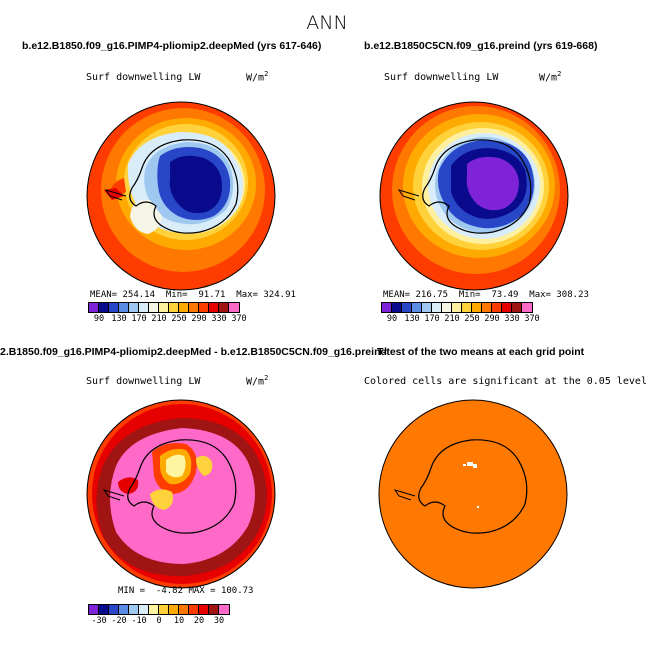 The image size is (654, 656). Describe the element at coordinates (119, 621) in the screenshot. I see `colorbar-tick-label: -20` at that location.